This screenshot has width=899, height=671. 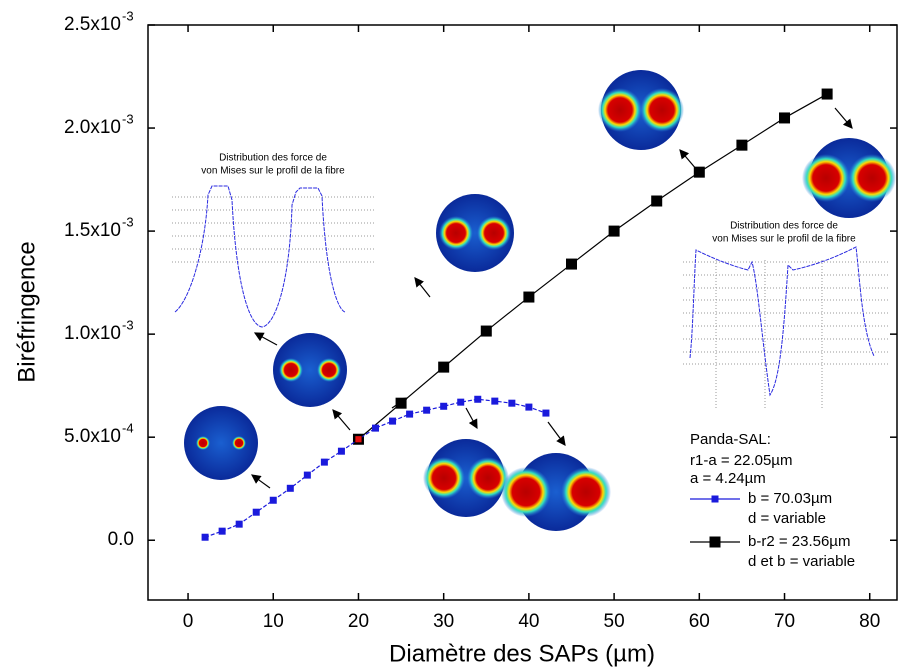 I want to click on y-tick-label: 5.0x10, so click(x=92, y=436).